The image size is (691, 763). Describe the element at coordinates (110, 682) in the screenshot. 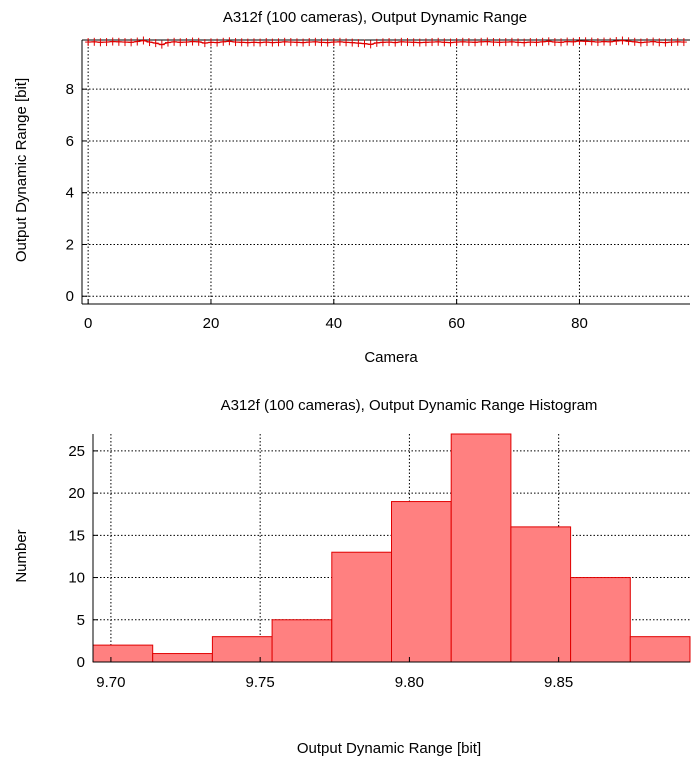

I see `chart2-x-tick-label: 9.70` at that location.